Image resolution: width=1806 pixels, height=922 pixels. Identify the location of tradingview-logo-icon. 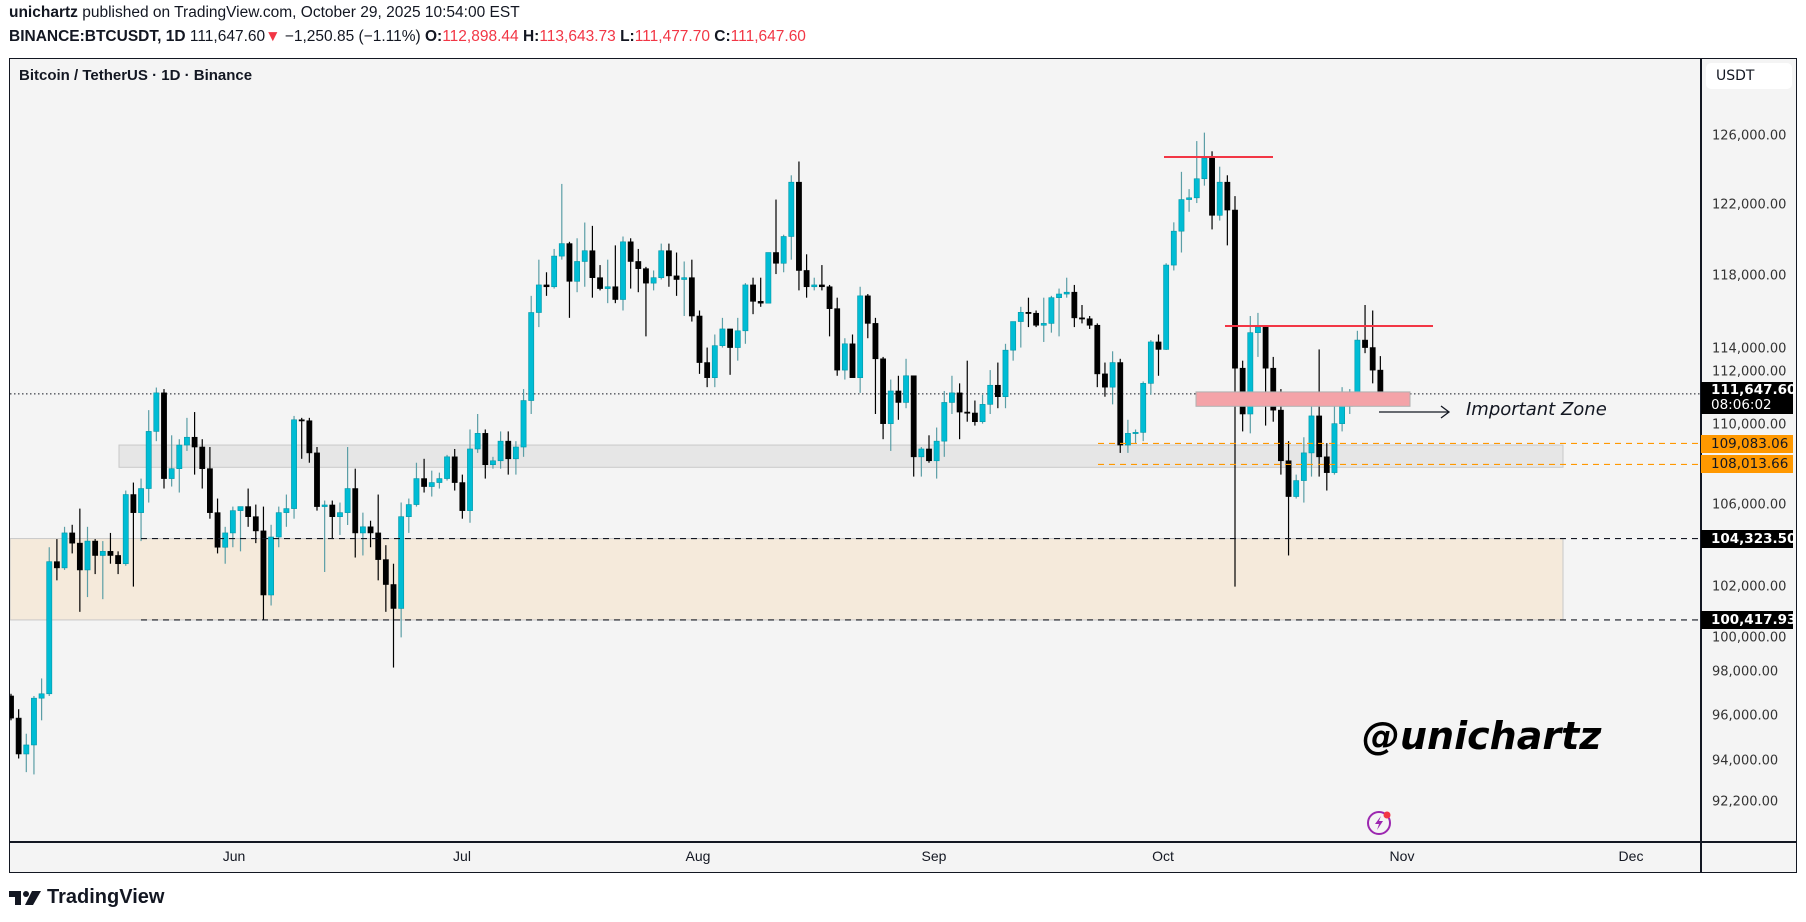
(25, 897).